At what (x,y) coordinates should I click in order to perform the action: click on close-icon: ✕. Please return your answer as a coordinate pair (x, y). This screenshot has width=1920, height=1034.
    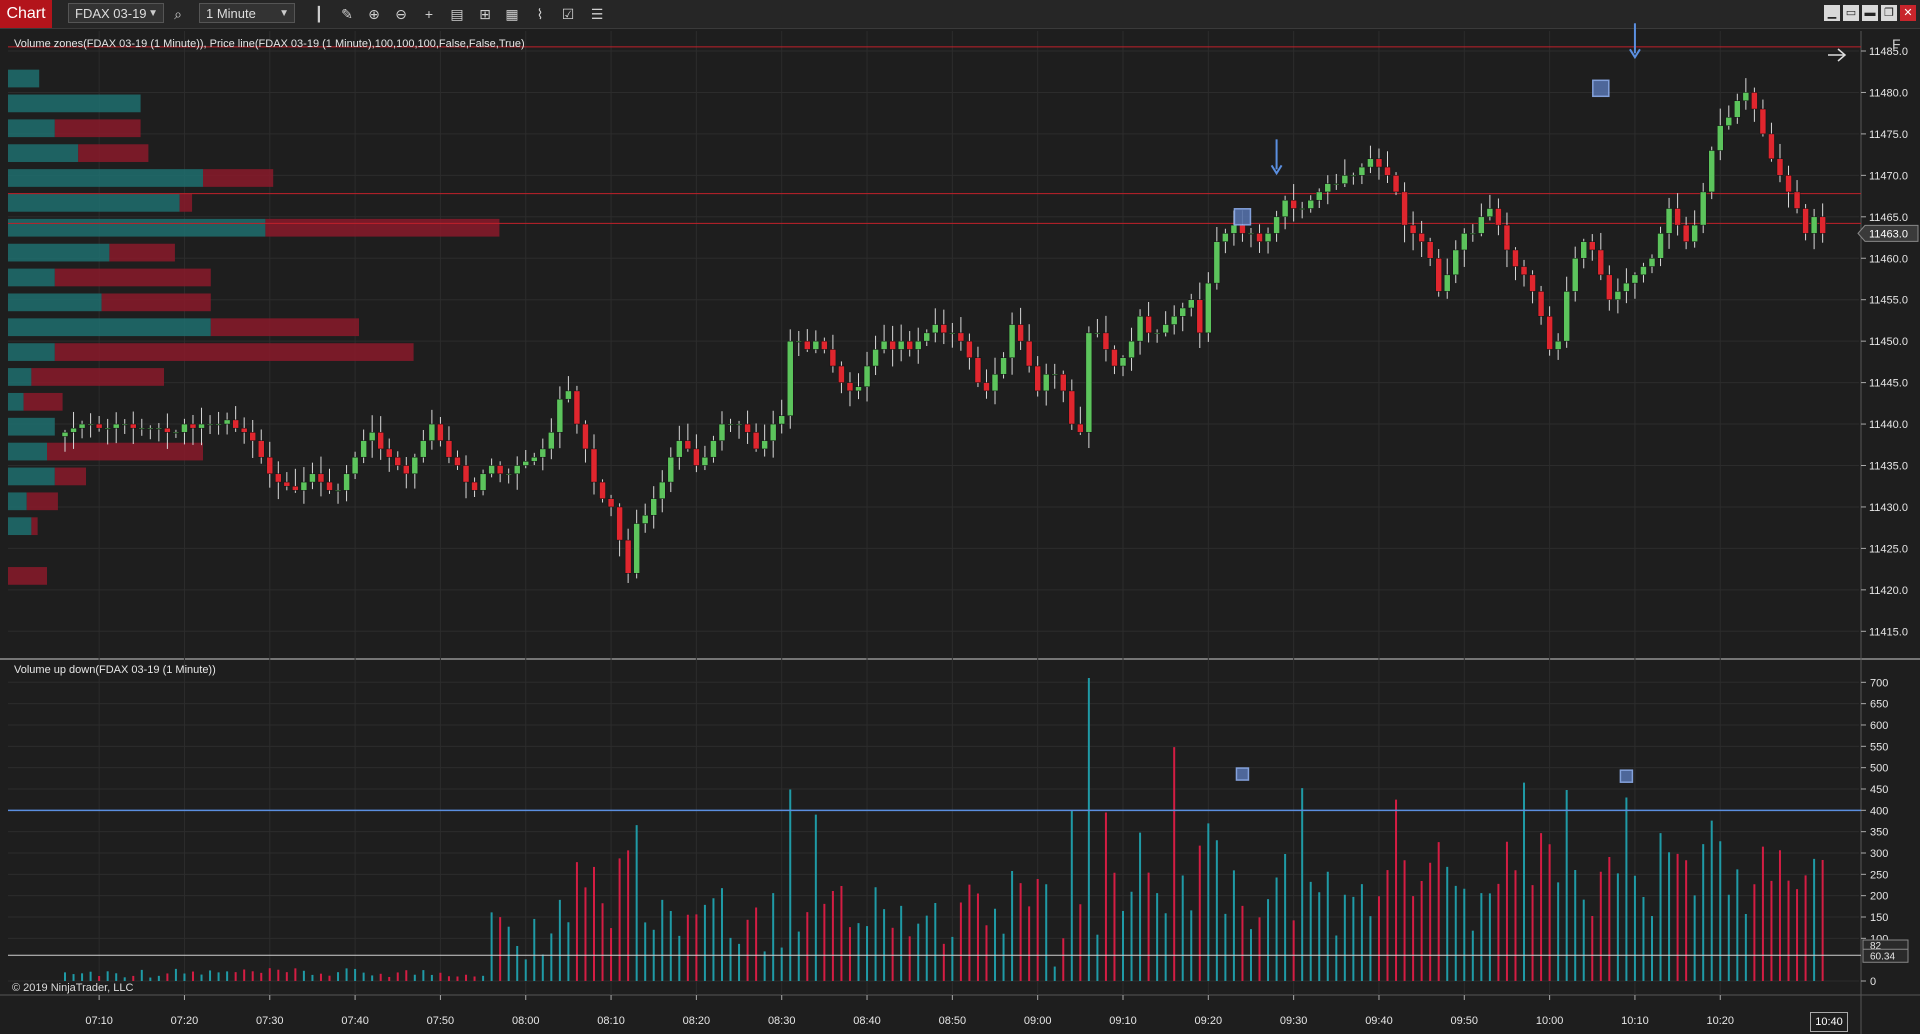
    Looking at the image, I should click on (1908, 13).